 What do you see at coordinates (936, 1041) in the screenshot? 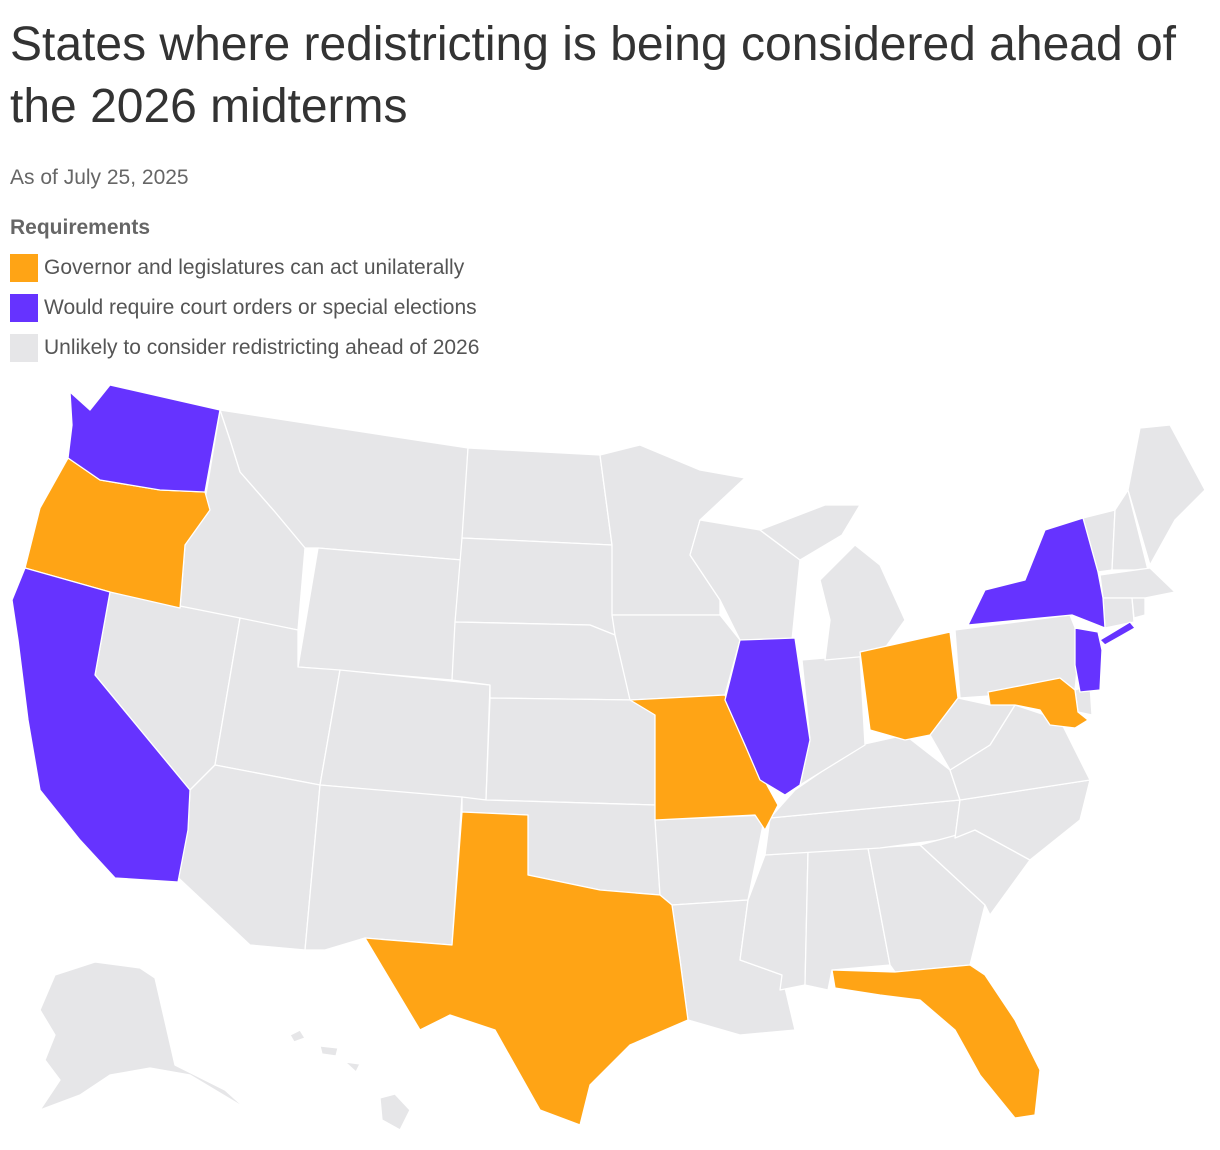
I see `state-florida` at bounding box center [936, 1041].